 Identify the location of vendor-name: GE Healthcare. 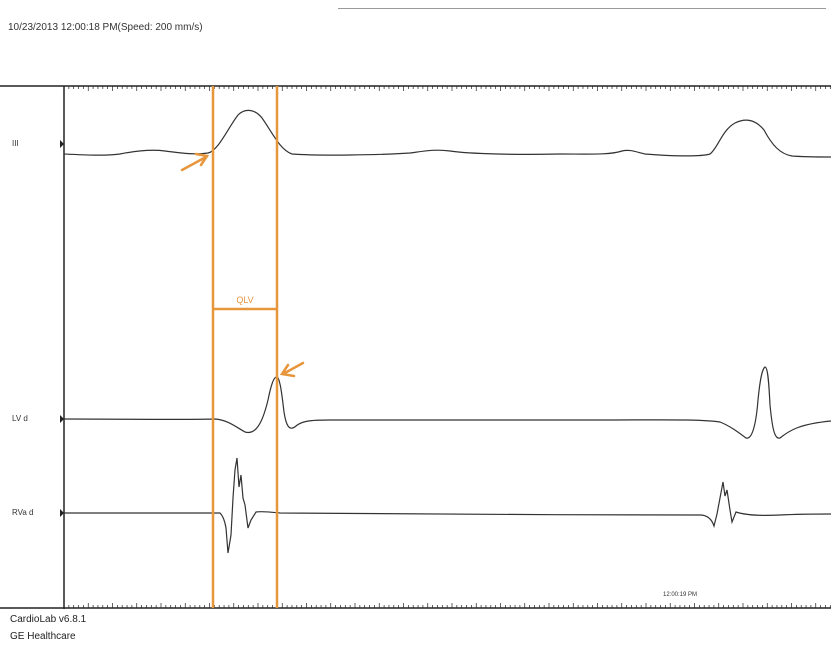
(43, 636).